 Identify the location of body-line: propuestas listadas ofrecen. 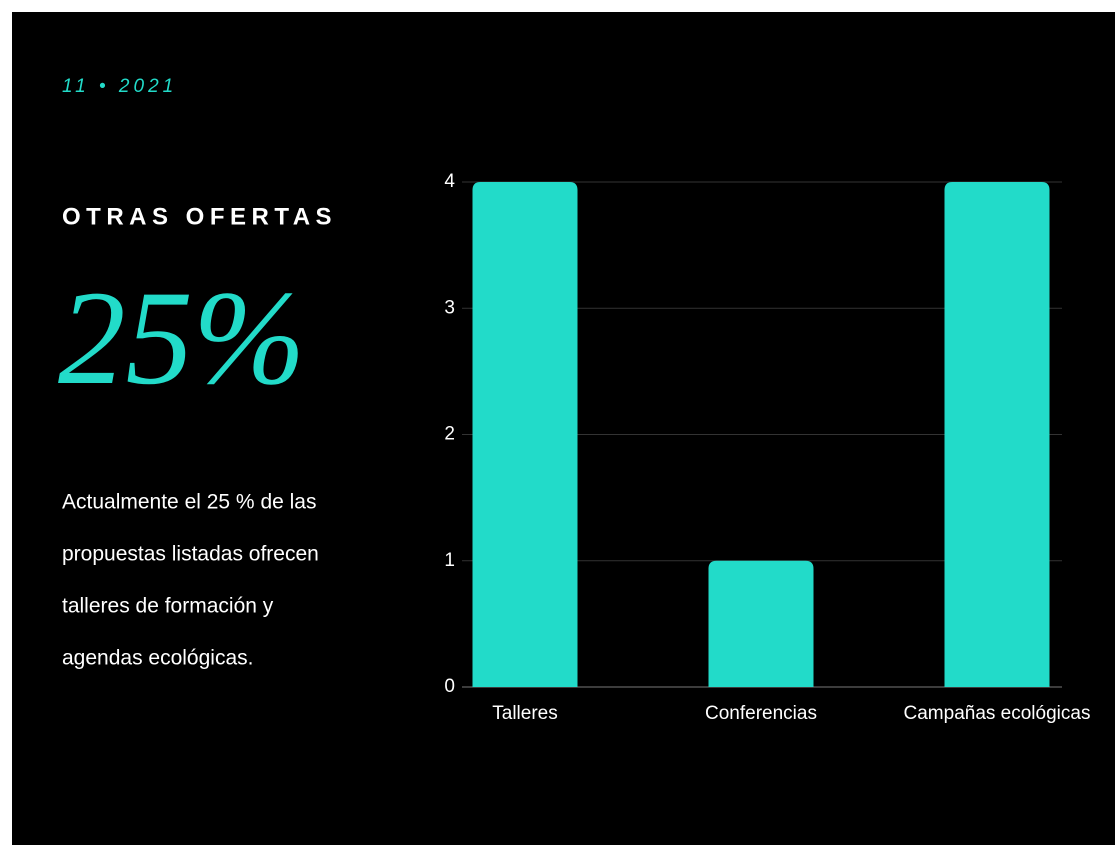
(190, 554).